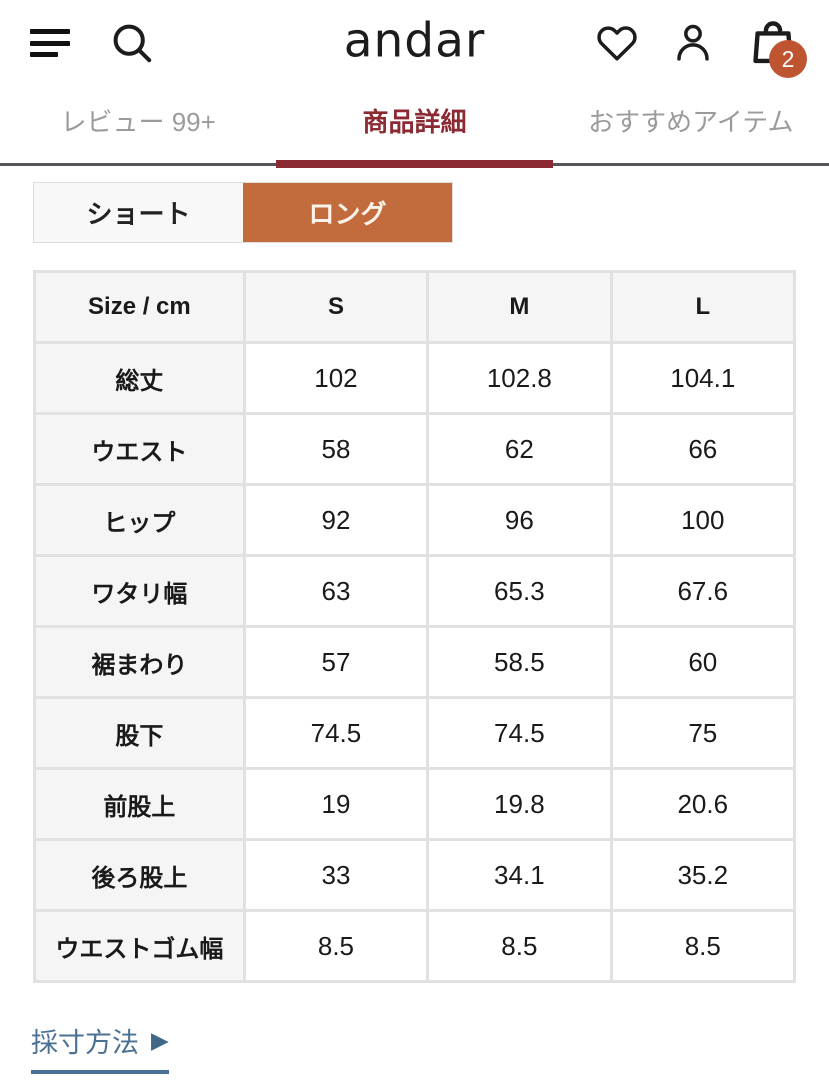 This screenshot has height=1080, width=829. I want to click on measurement-method-link: 採寸方法 ▶, so click(100, 1047).